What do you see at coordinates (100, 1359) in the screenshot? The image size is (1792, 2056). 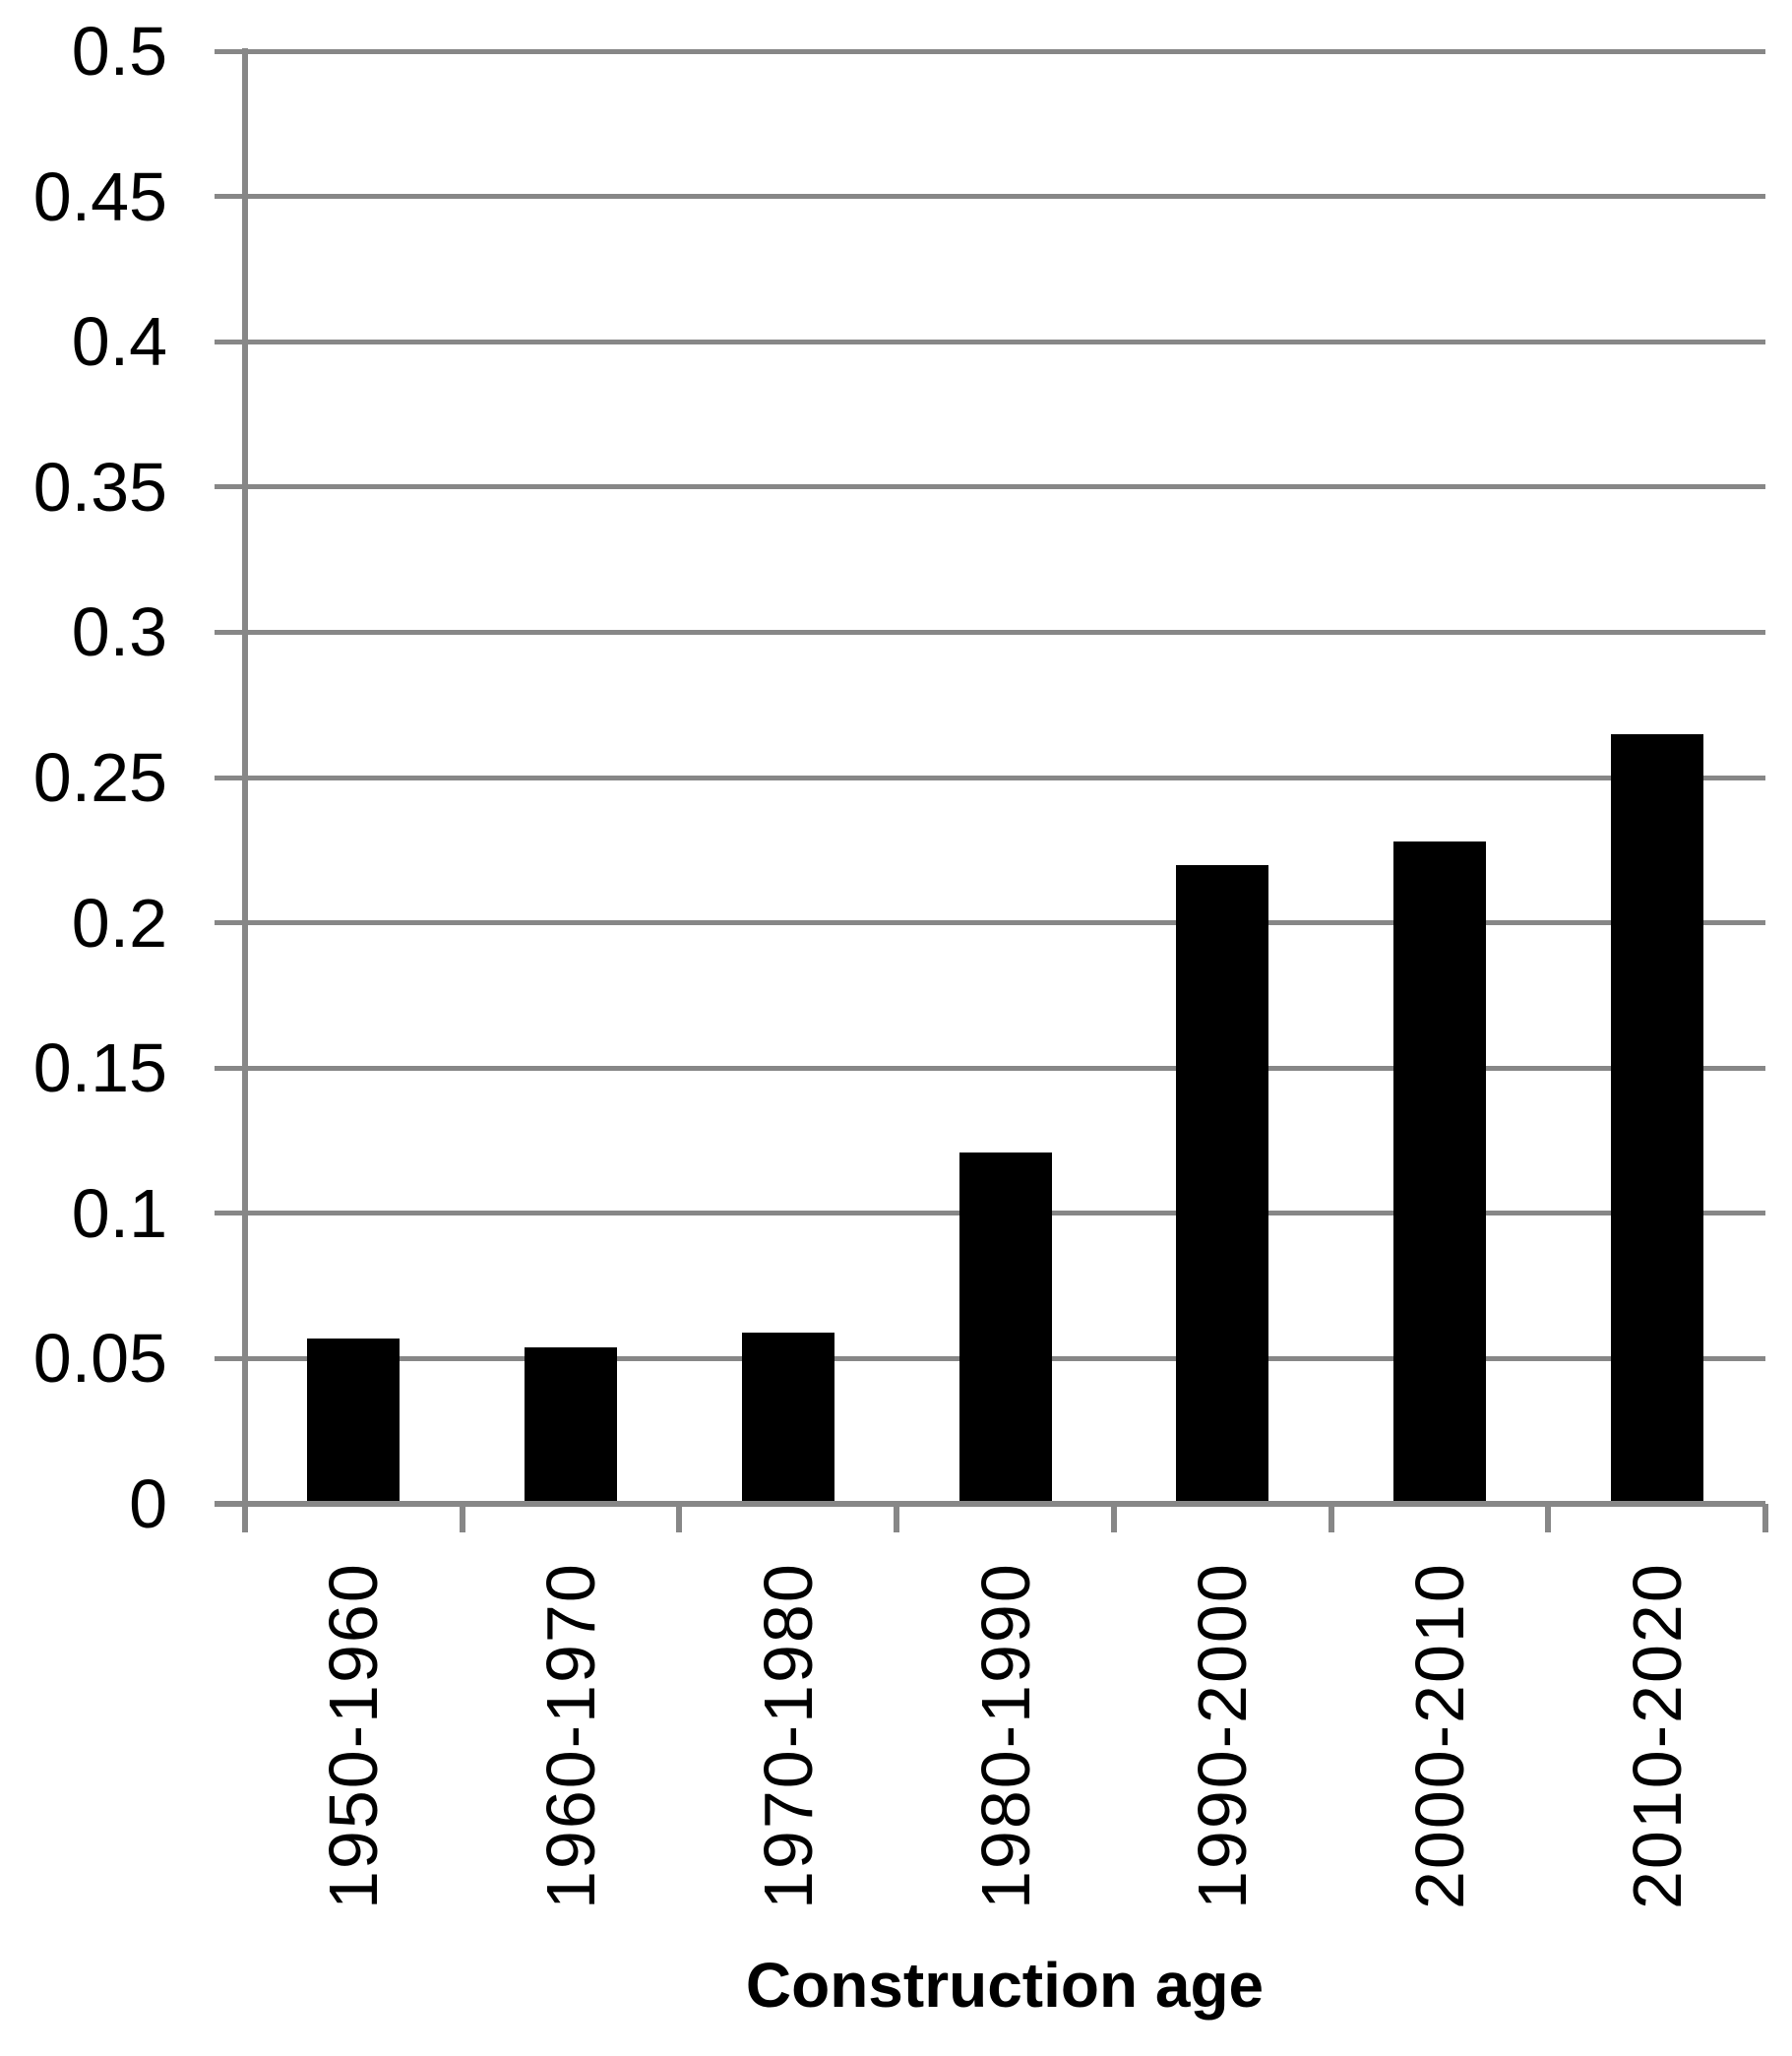 I see `y-tick-label: 0.05` at bounding box center [100, 1359].